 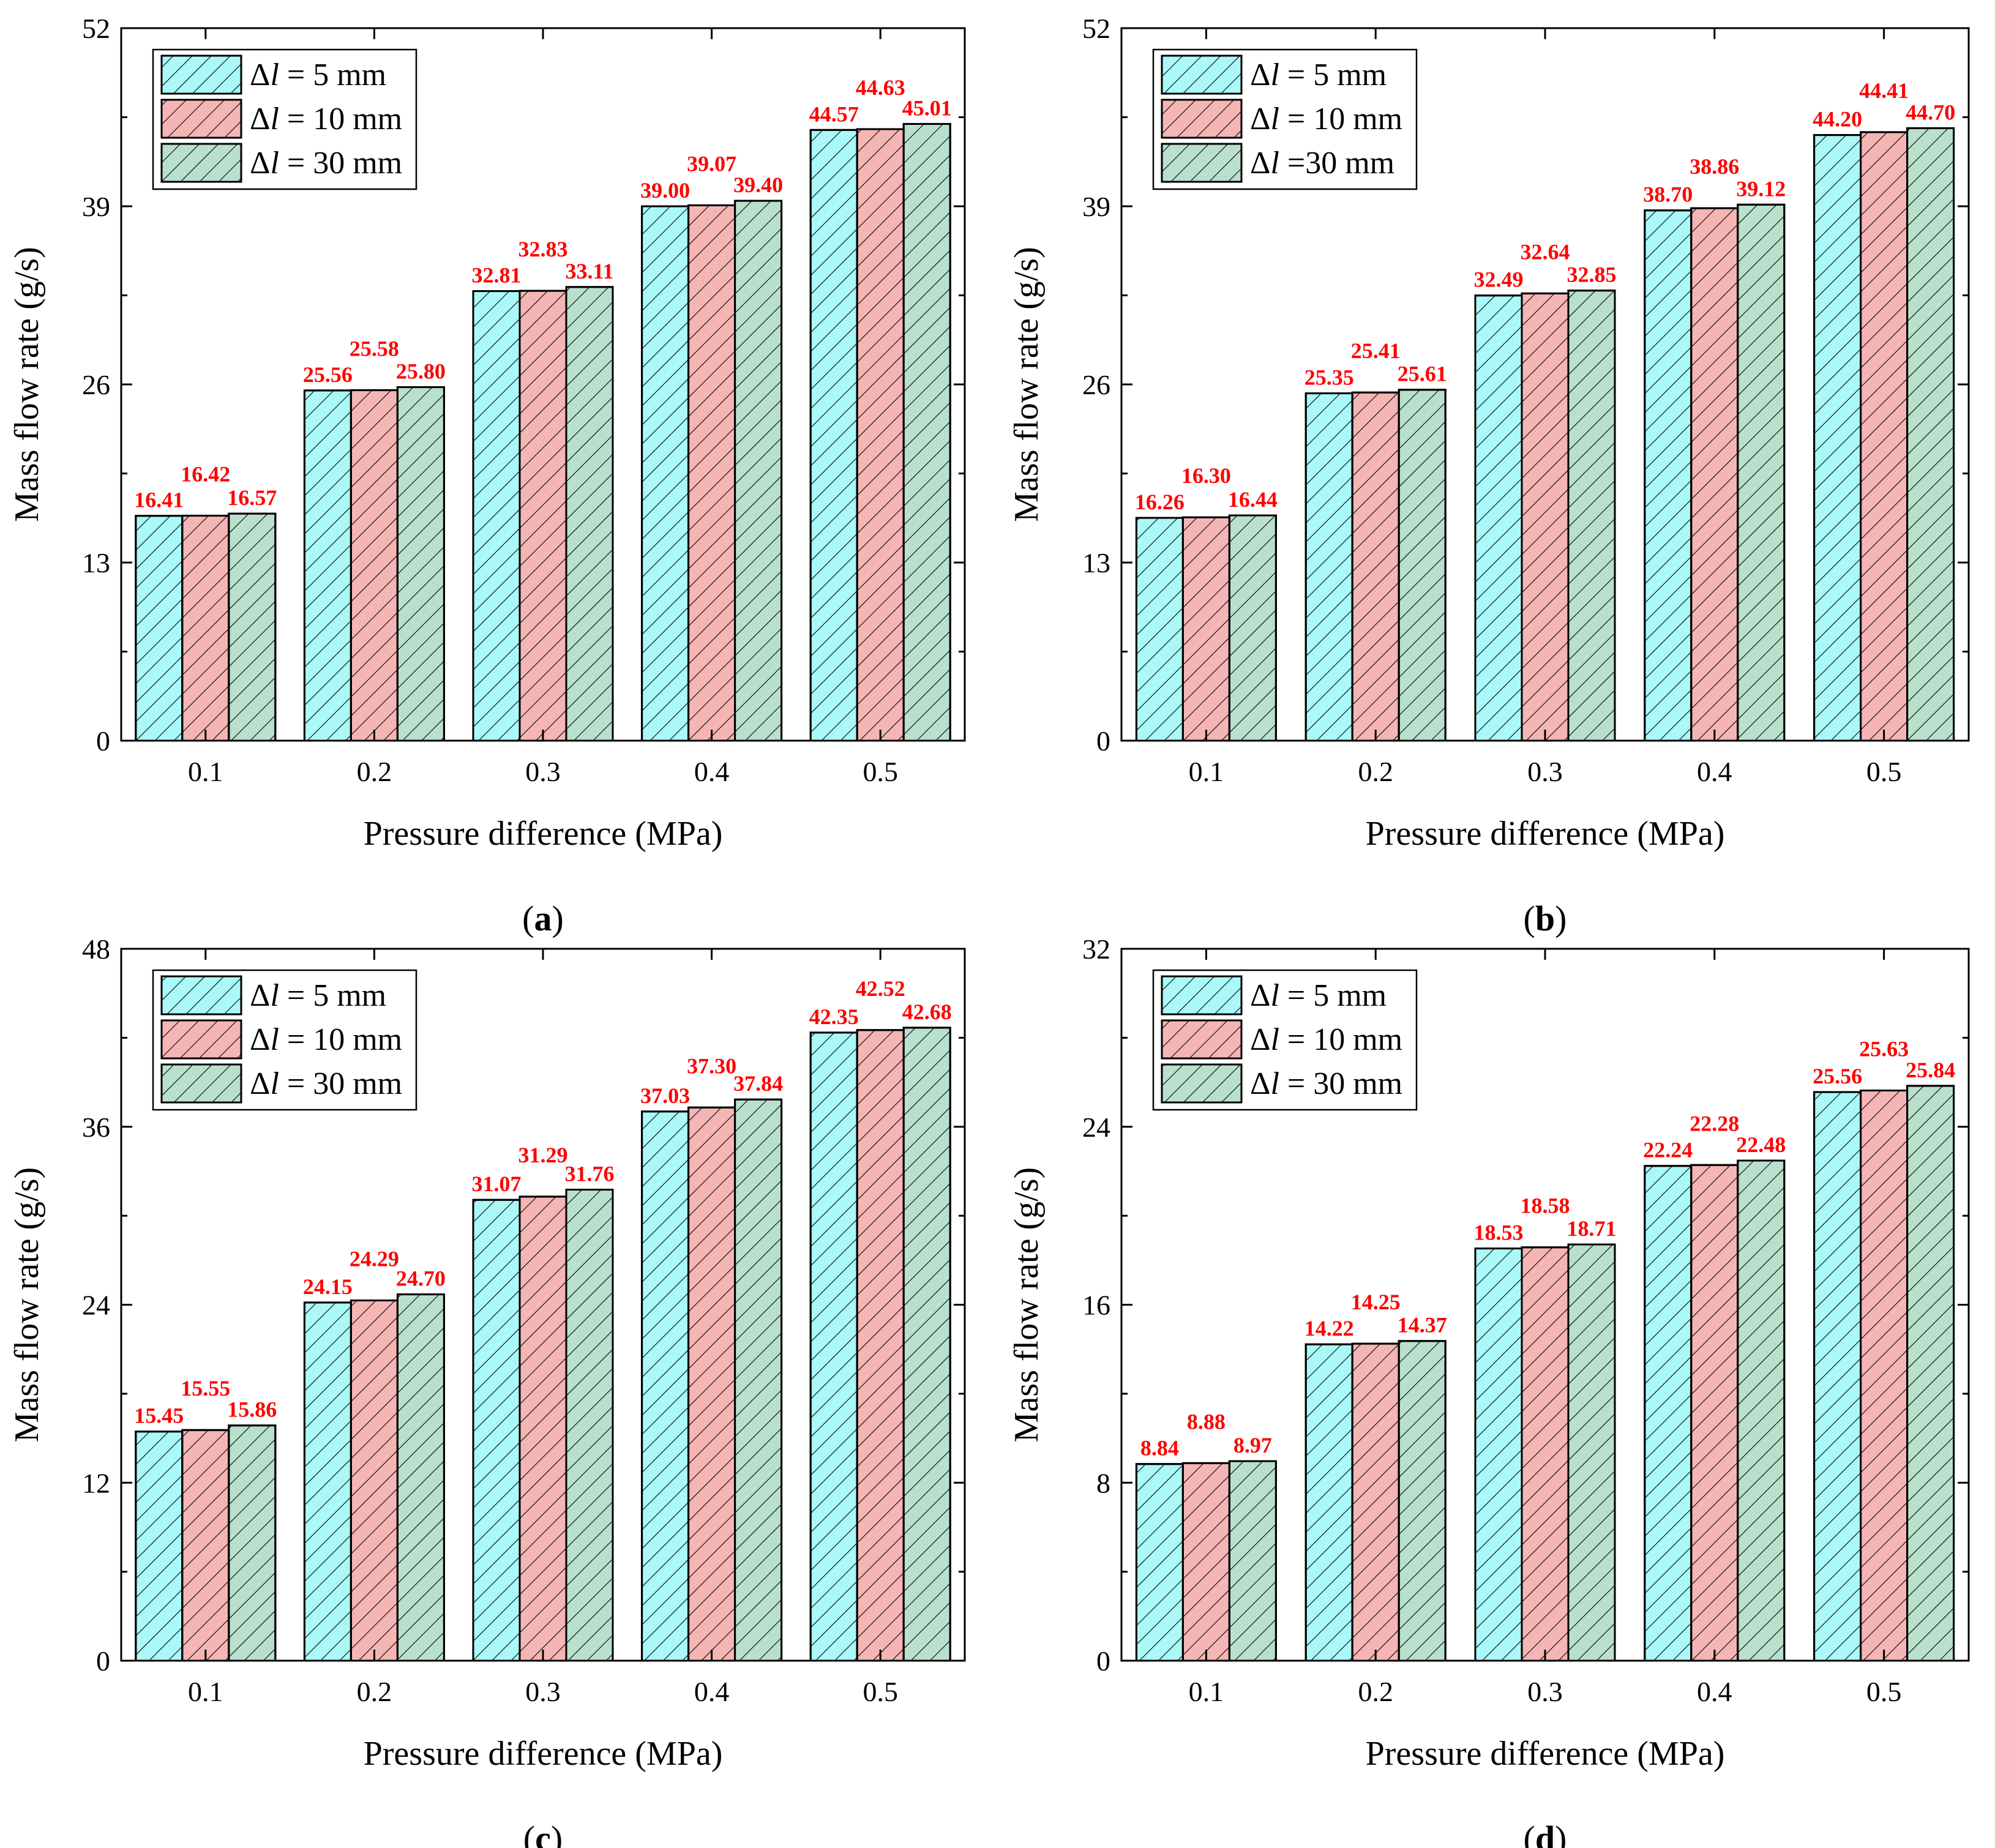 What do you see at coordinates (1422, 1325) in the screenshot?
I see `data-label: 14.37` at bounding box center [1422, 1325].